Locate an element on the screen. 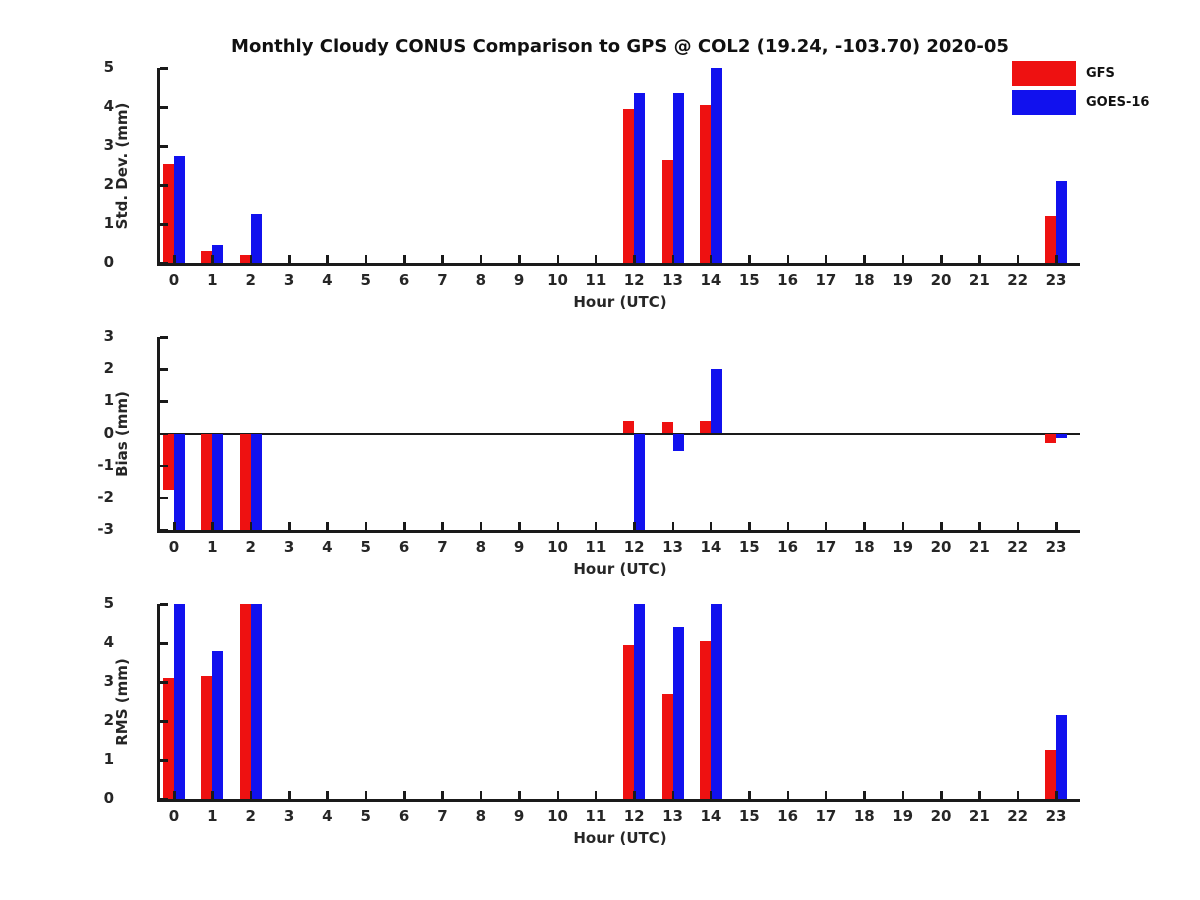 This screenshot has height=900, width=1200. legend-label-gfs: GFS is located at coordinates (1100, 73).